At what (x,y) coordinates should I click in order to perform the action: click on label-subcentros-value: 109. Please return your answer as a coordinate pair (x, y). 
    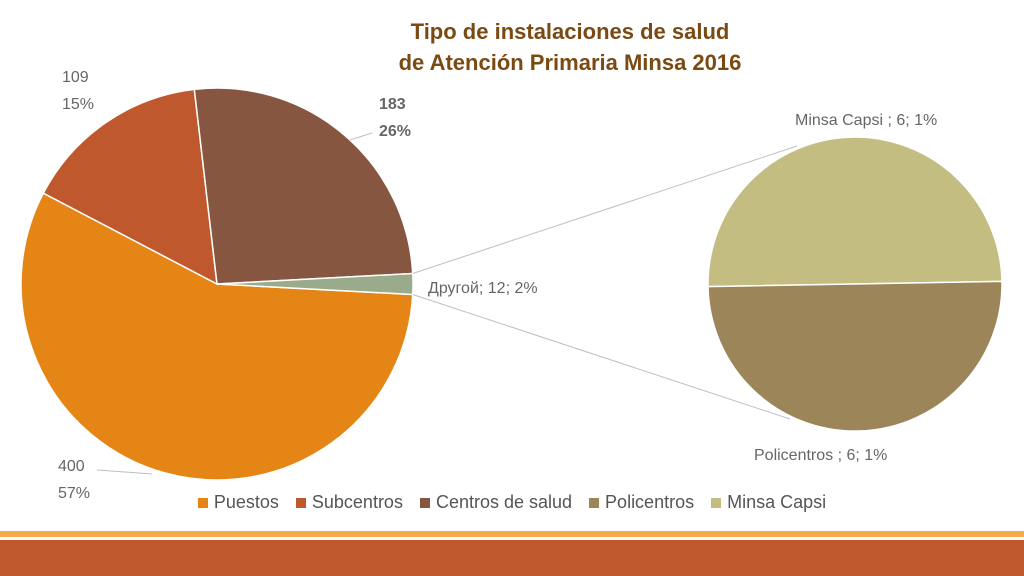
    Looking at the image, I should click on (75, 77).